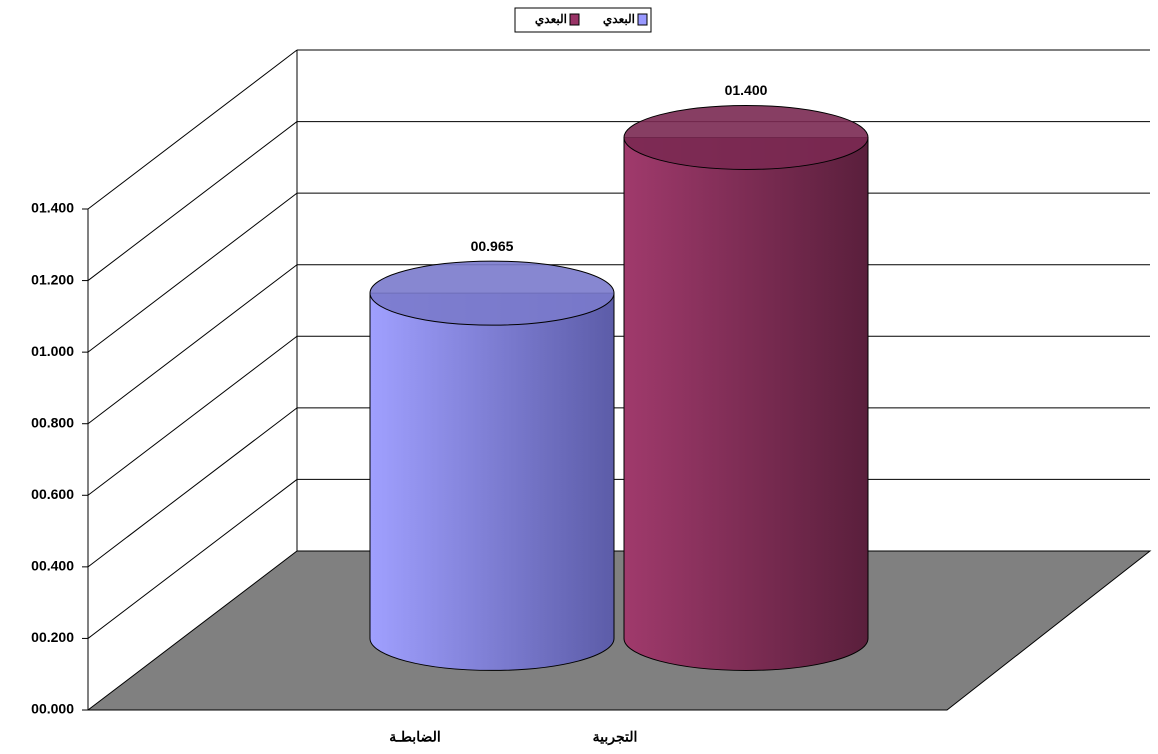 The image size is (1158, 754). Describe the element at coordinates (52, 566) in the screenshot. I see `y-tick-label: 00.400` at that location.